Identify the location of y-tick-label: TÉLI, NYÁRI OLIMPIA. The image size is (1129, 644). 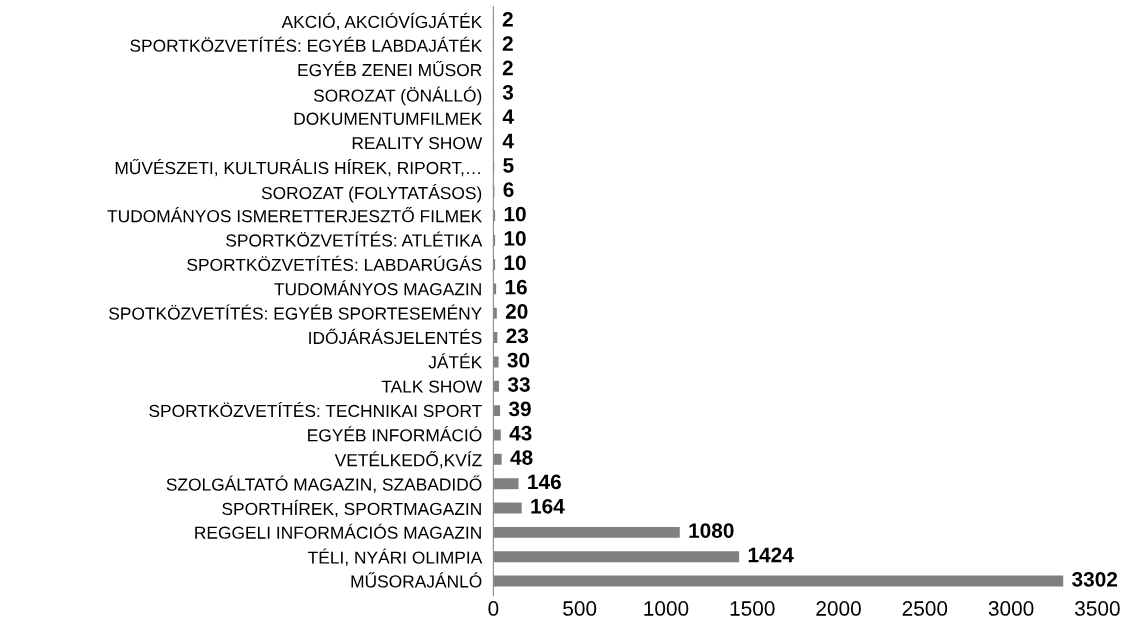
(395, 557).